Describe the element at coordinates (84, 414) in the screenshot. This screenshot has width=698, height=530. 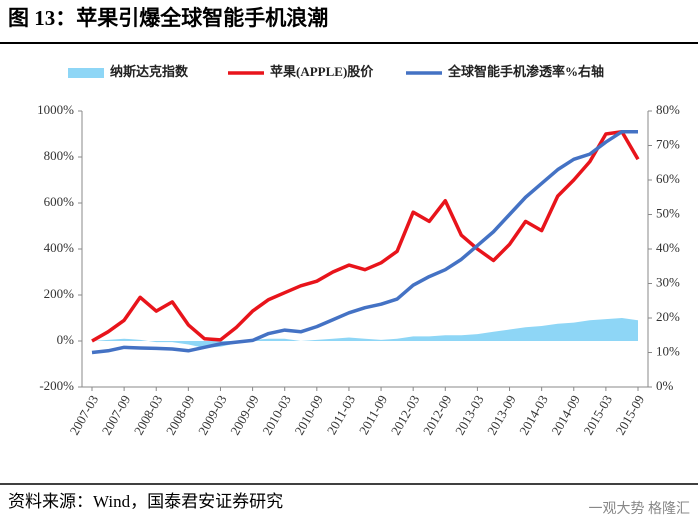
I see `x-tick-label: 2007-03` at that location.